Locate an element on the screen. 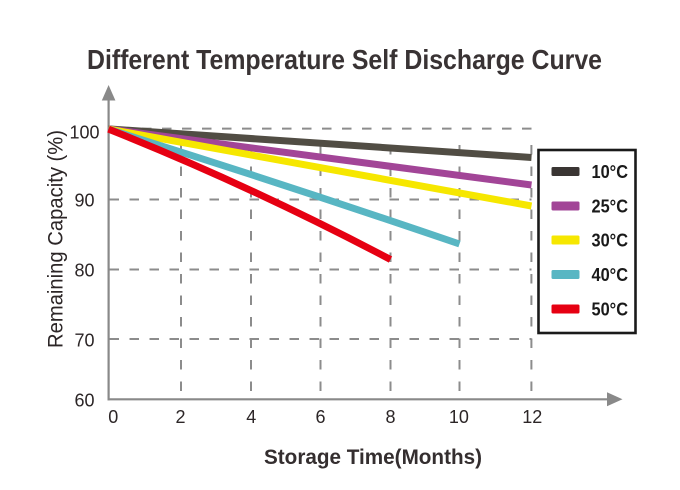 The width and height of the screenshot is (680, 490). svg-text: 12 is located at coordinates (532, 417).